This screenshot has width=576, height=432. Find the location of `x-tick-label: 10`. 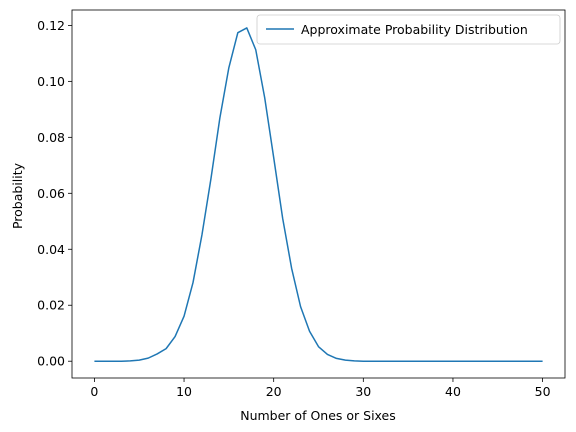

x-tick-label: 10 is located at coordinates (184, 391).